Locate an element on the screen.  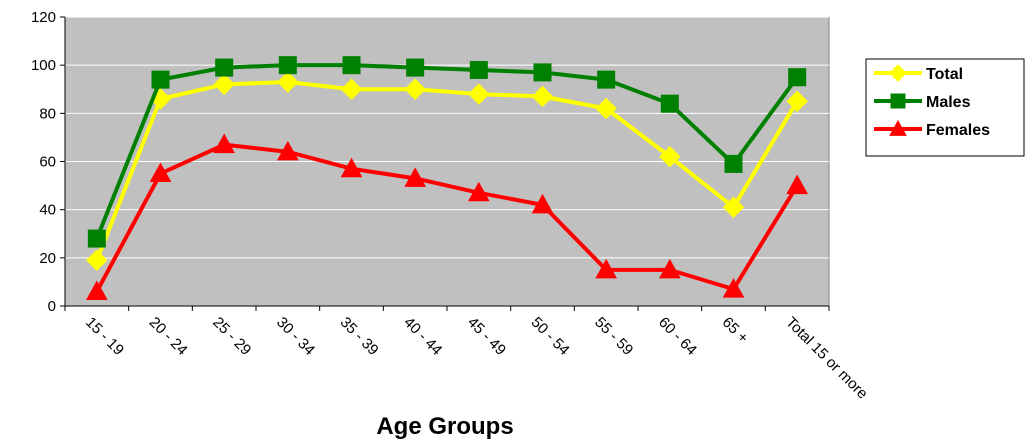
x-axis-title: Age Groups is located at coordinates (444, 426).